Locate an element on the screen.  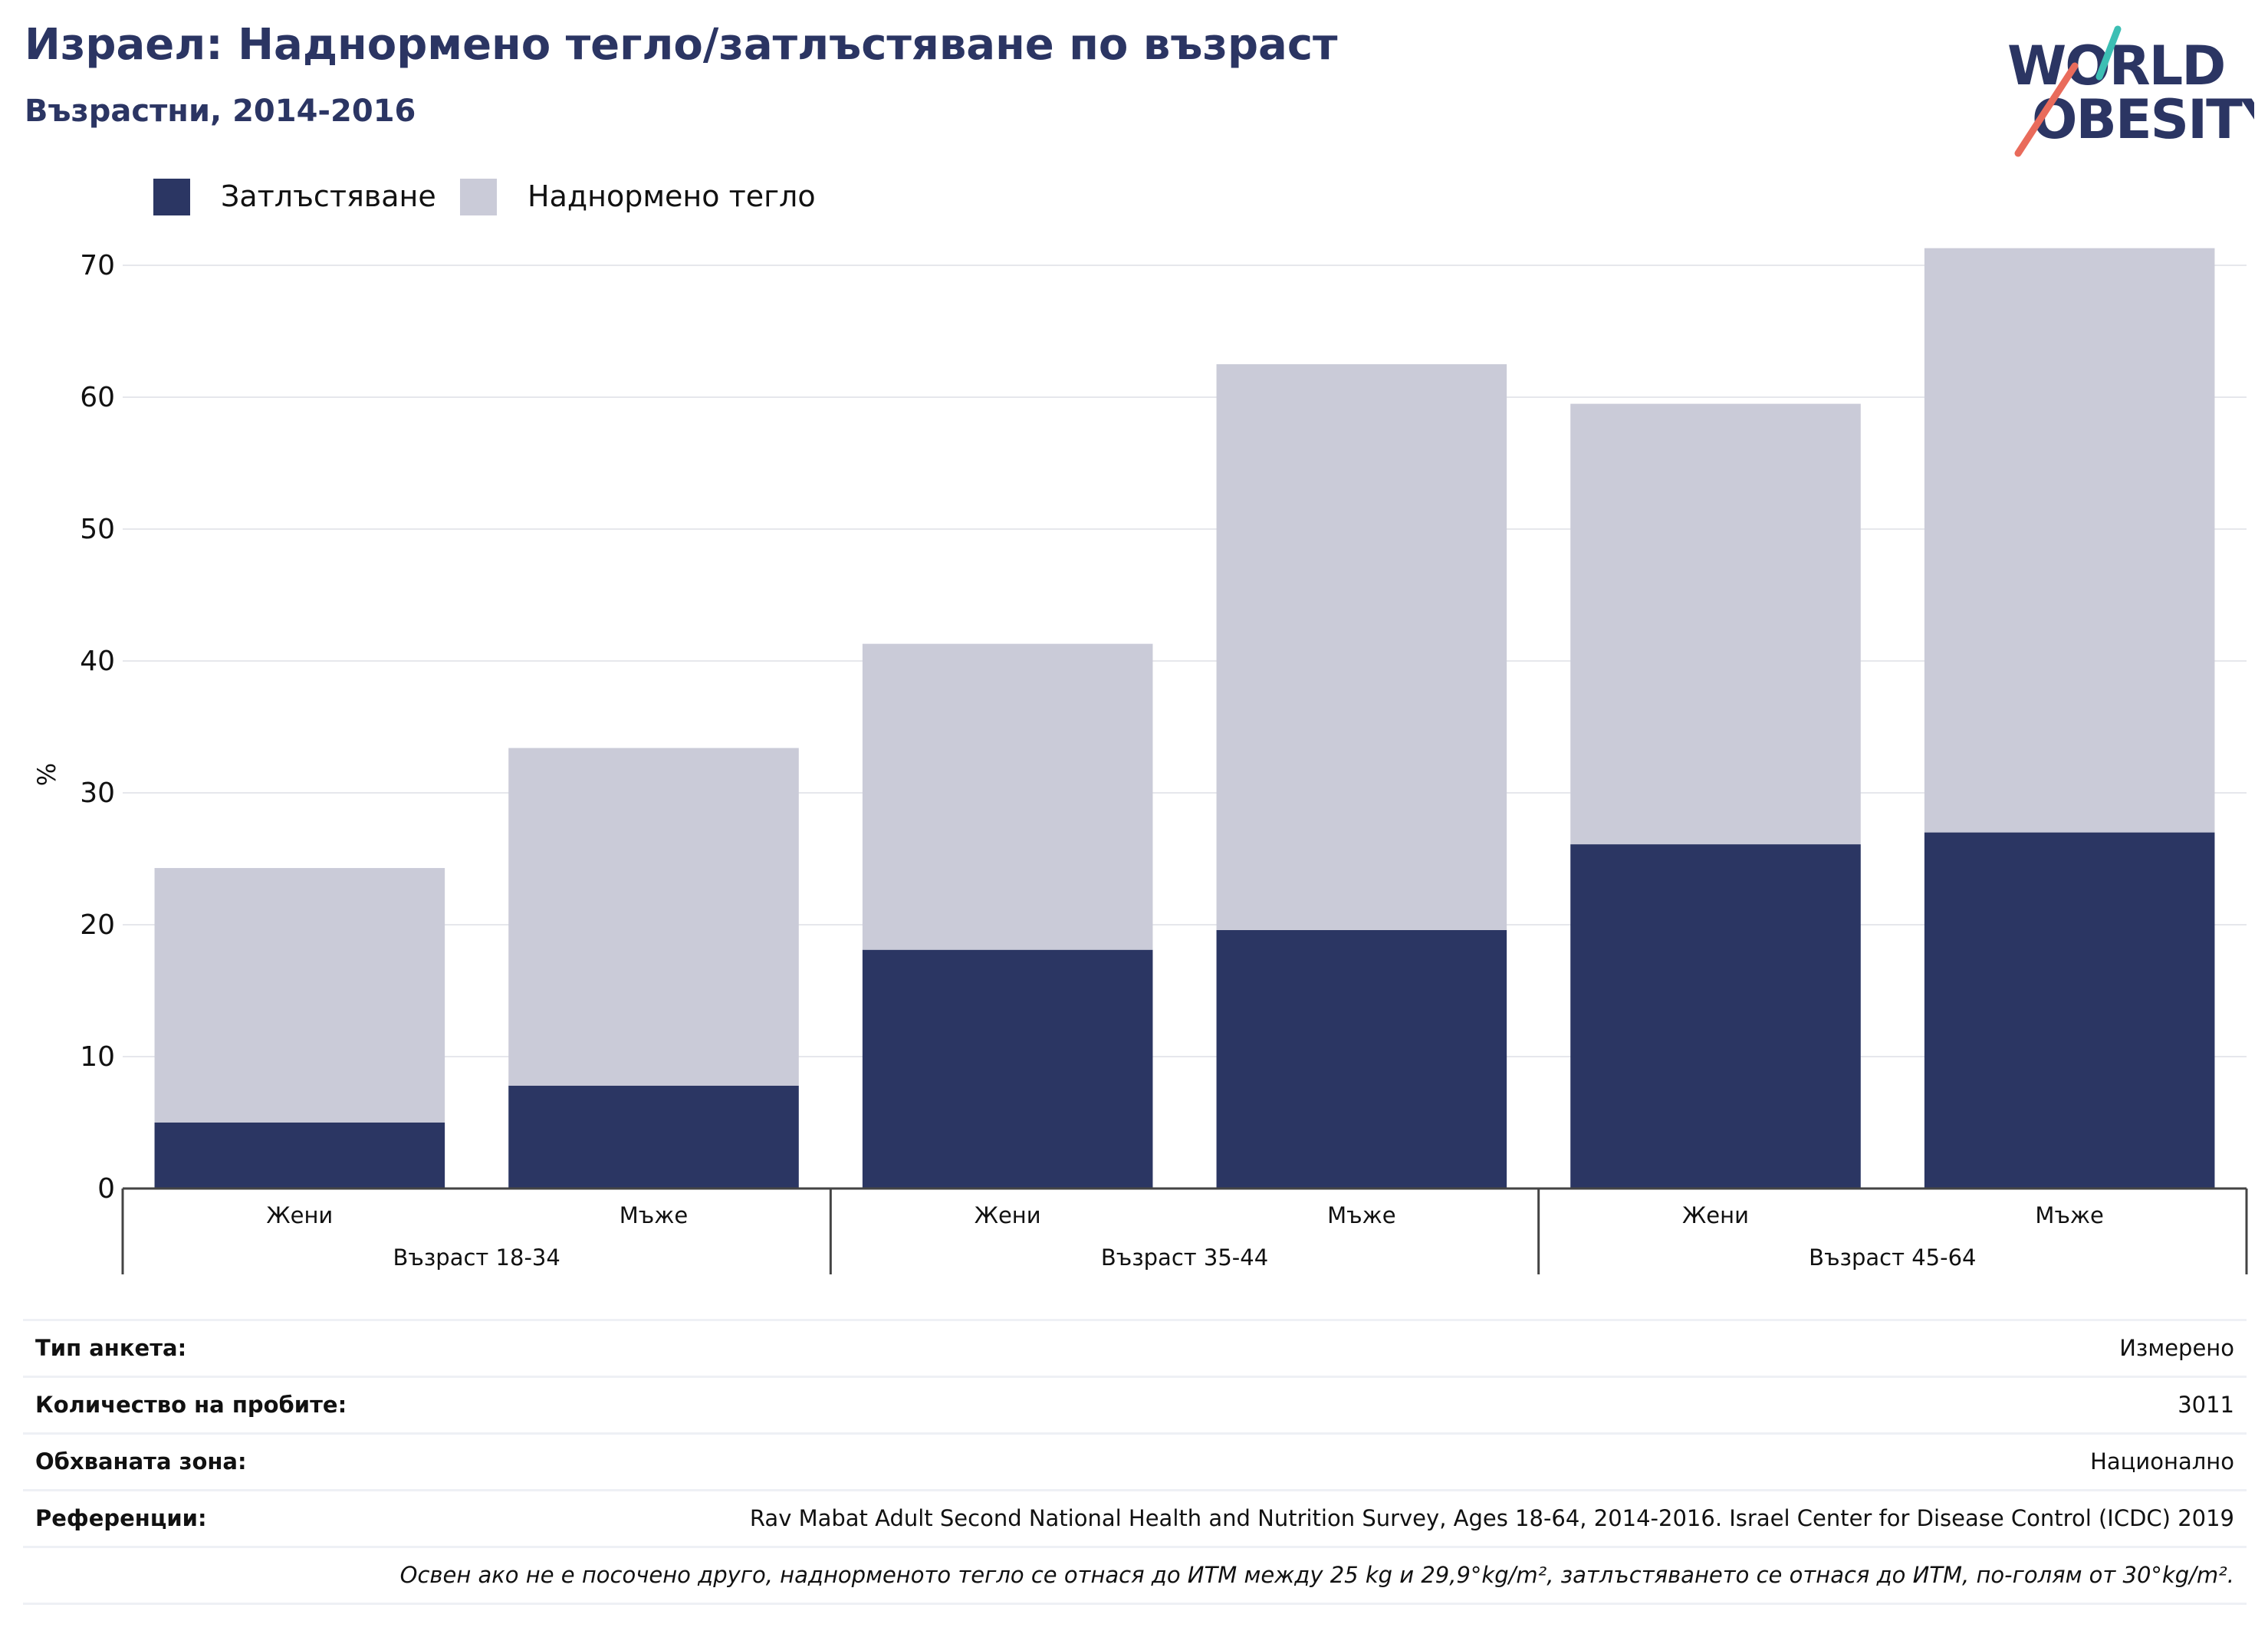
y-tick-label: 20 is located at coordinates (97, 925).